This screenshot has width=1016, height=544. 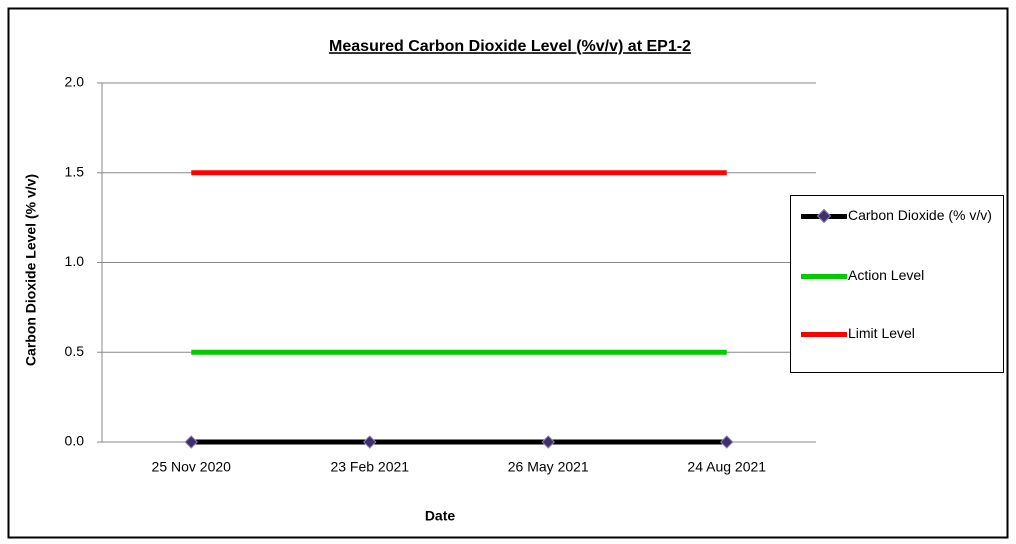 What do you see at coordinates (824, 216) in the screenshot?
I see `legend-marker` at bounding box center [824, 216].